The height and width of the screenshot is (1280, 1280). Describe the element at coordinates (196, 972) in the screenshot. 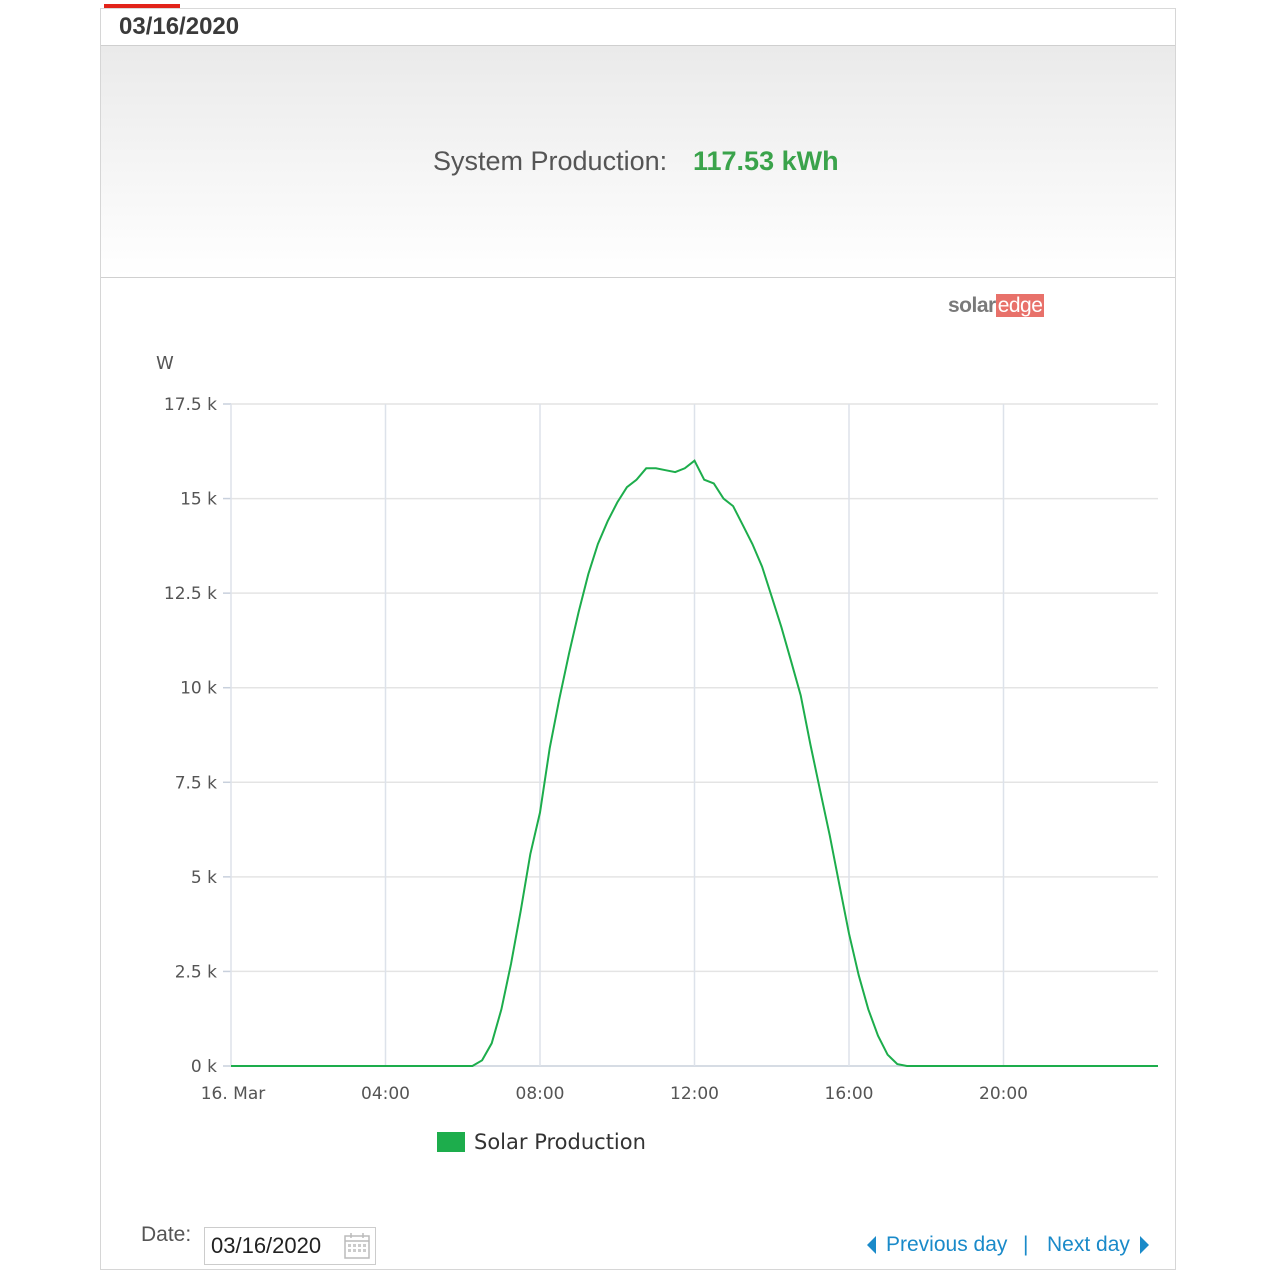

I see `y-tick-label: 2.5 k` at that location.